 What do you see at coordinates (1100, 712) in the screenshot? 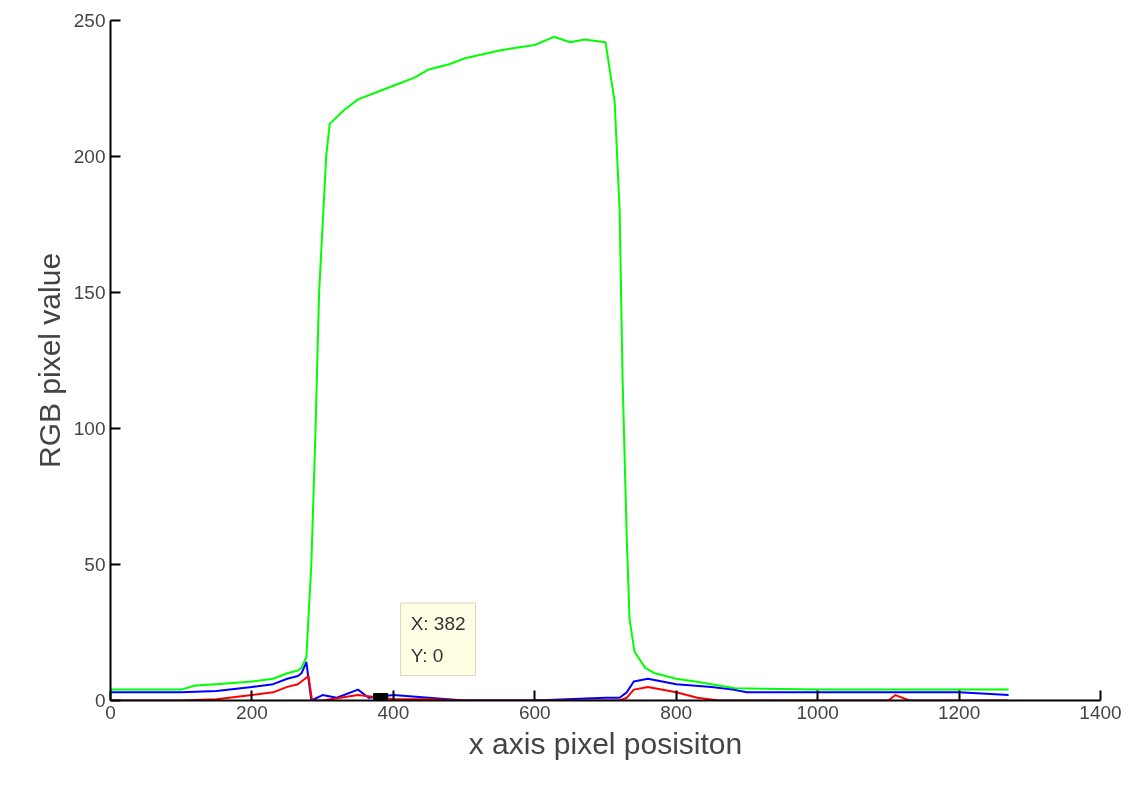
I see `x-tick-label: 1400` at bounding box center [1100, 712].